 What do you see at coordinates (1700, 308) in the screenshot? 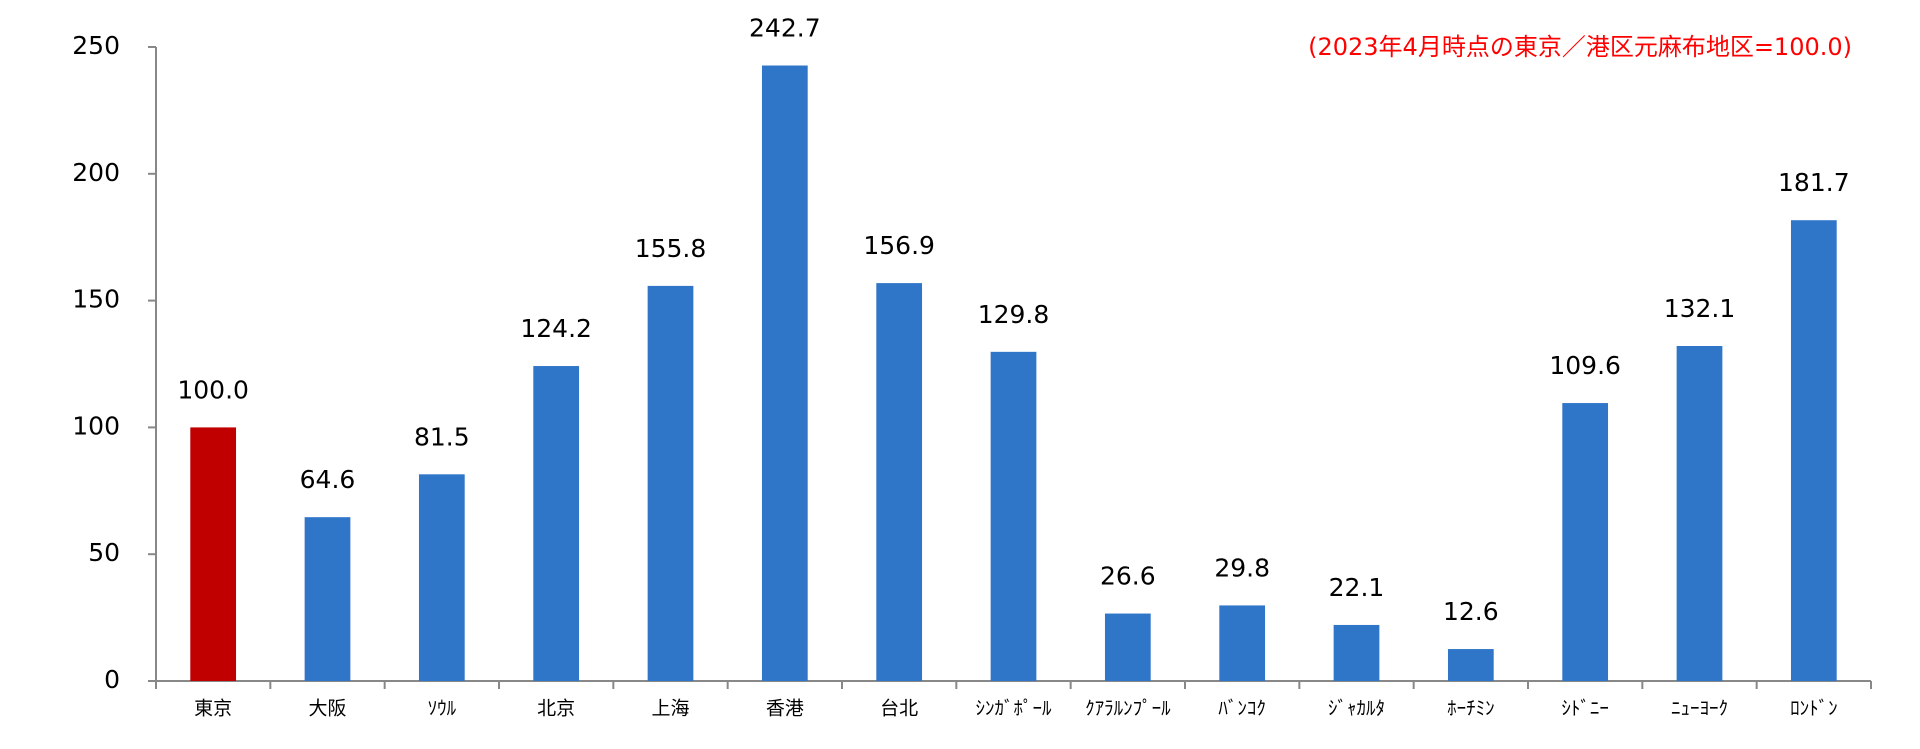
I see `value-label: 132.1` at bounding box center [1700, 308].